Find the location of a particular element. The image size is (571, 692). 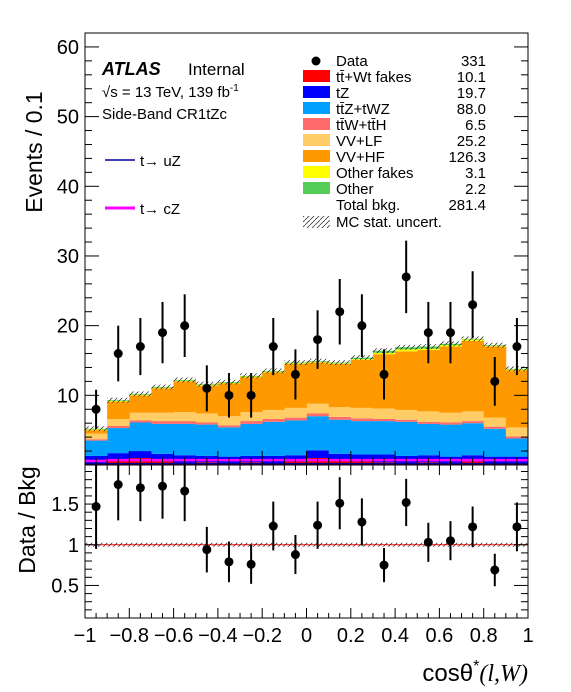

legend-label-mc-uncert: MC stat. uncert. is located at coordinates (389, 222).